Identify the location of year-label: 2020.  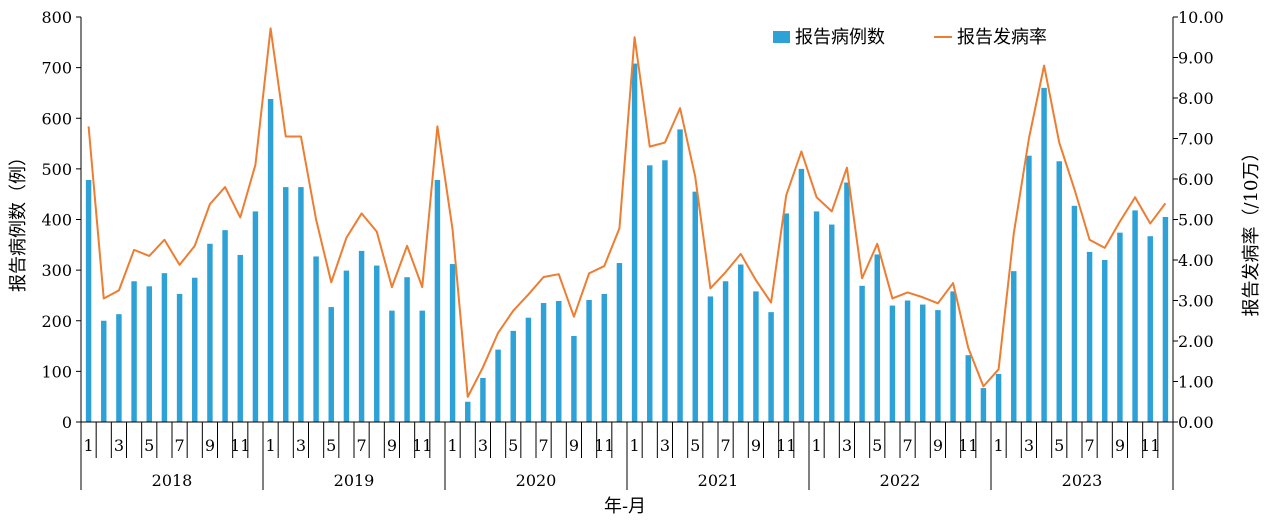
(536, 480).